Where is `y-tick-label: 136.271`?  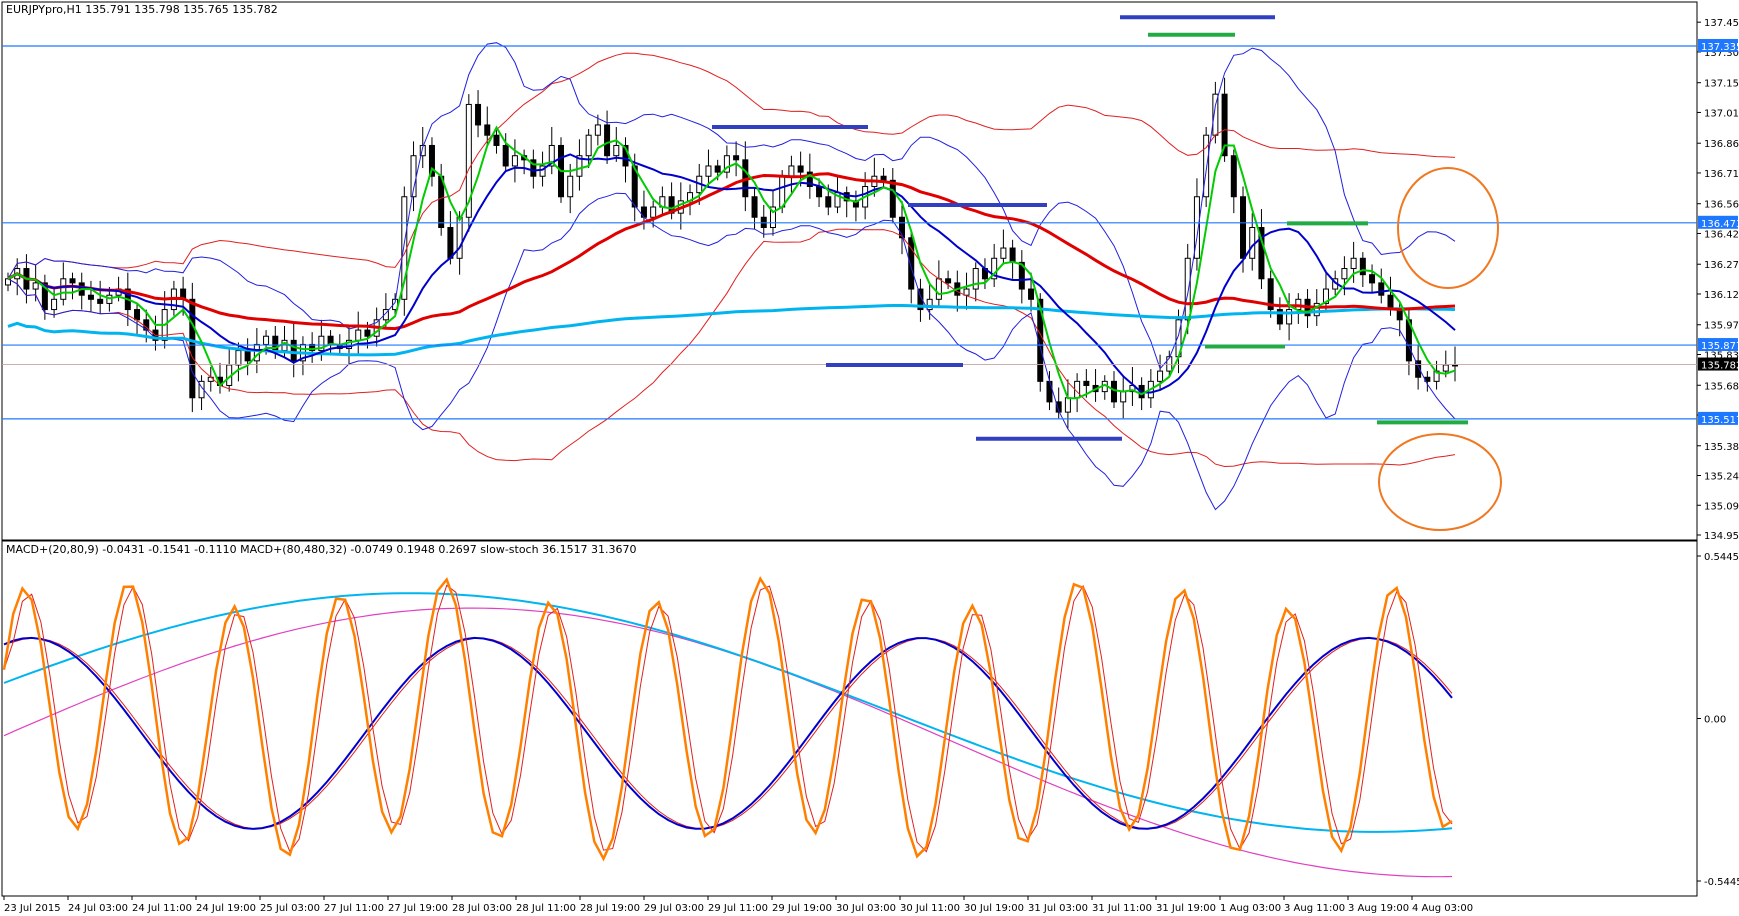 y-tick-label: 136.271 is located at coordinates (1721, 265).